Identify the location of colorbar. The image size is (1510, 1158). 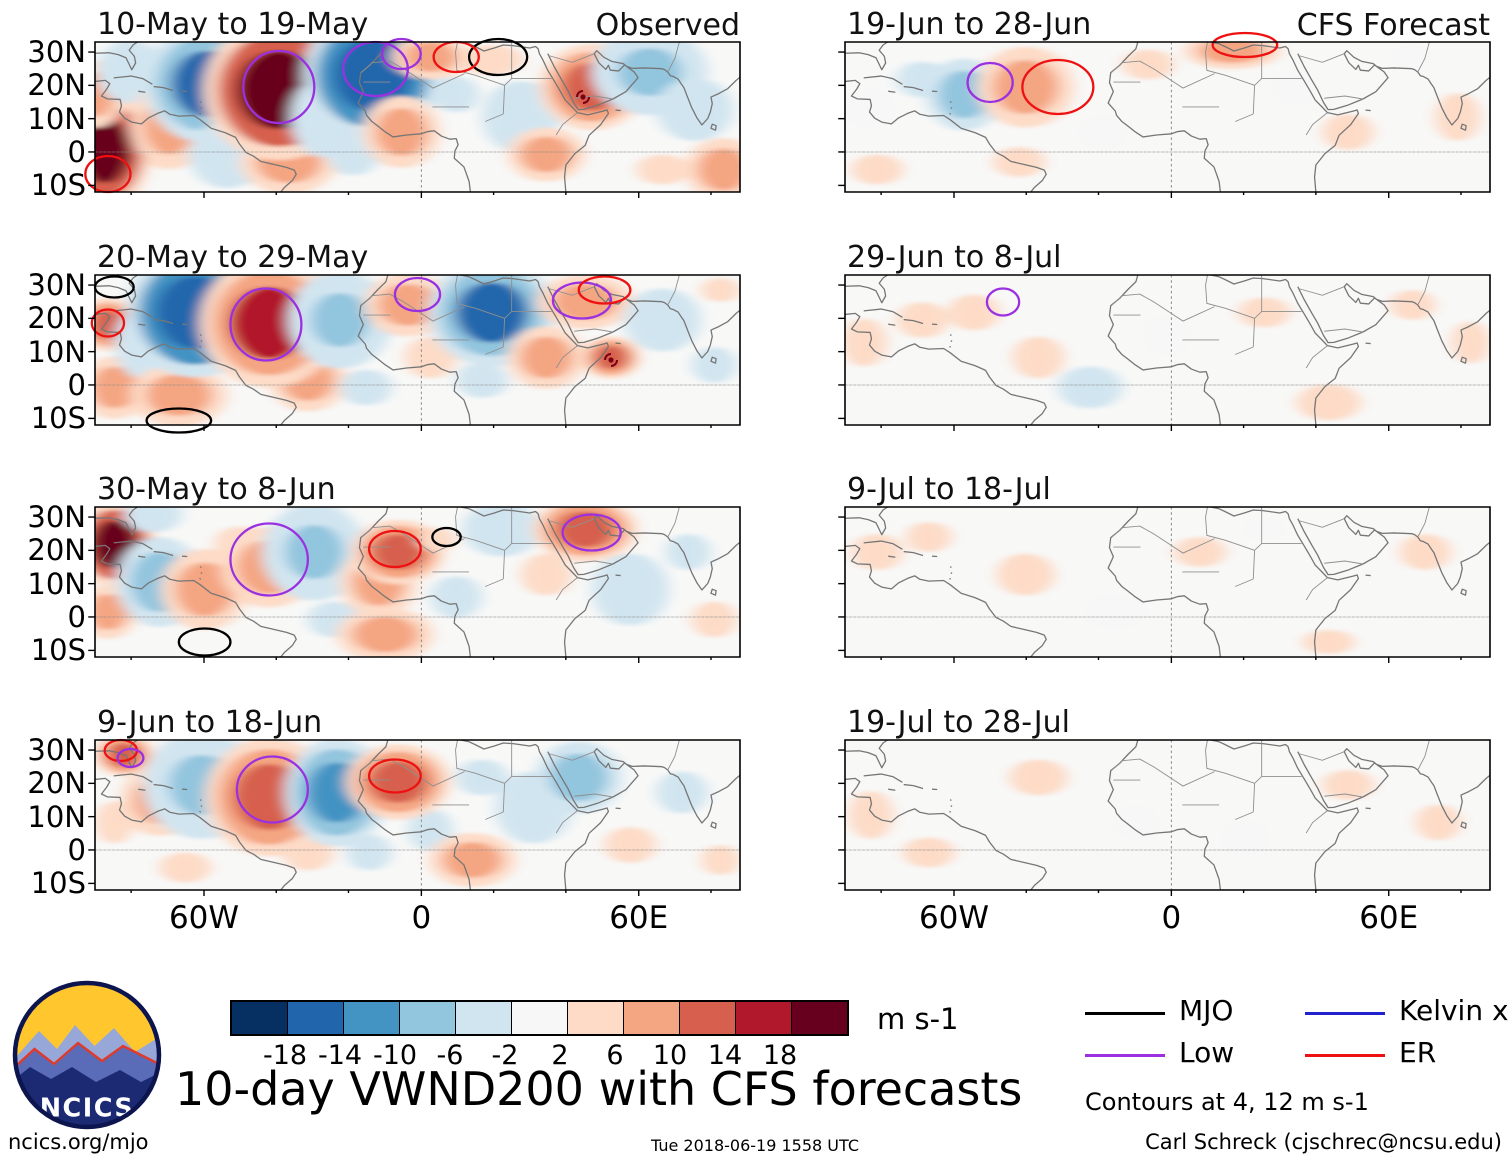
(539, 1018).